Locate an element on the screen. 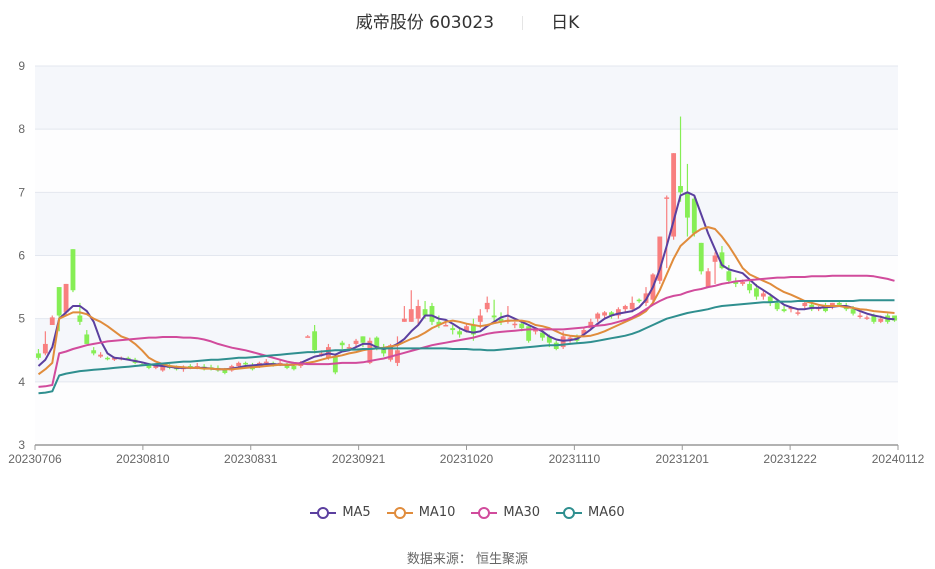  y-tick-label: 5 is located at coordinates (21, 319).